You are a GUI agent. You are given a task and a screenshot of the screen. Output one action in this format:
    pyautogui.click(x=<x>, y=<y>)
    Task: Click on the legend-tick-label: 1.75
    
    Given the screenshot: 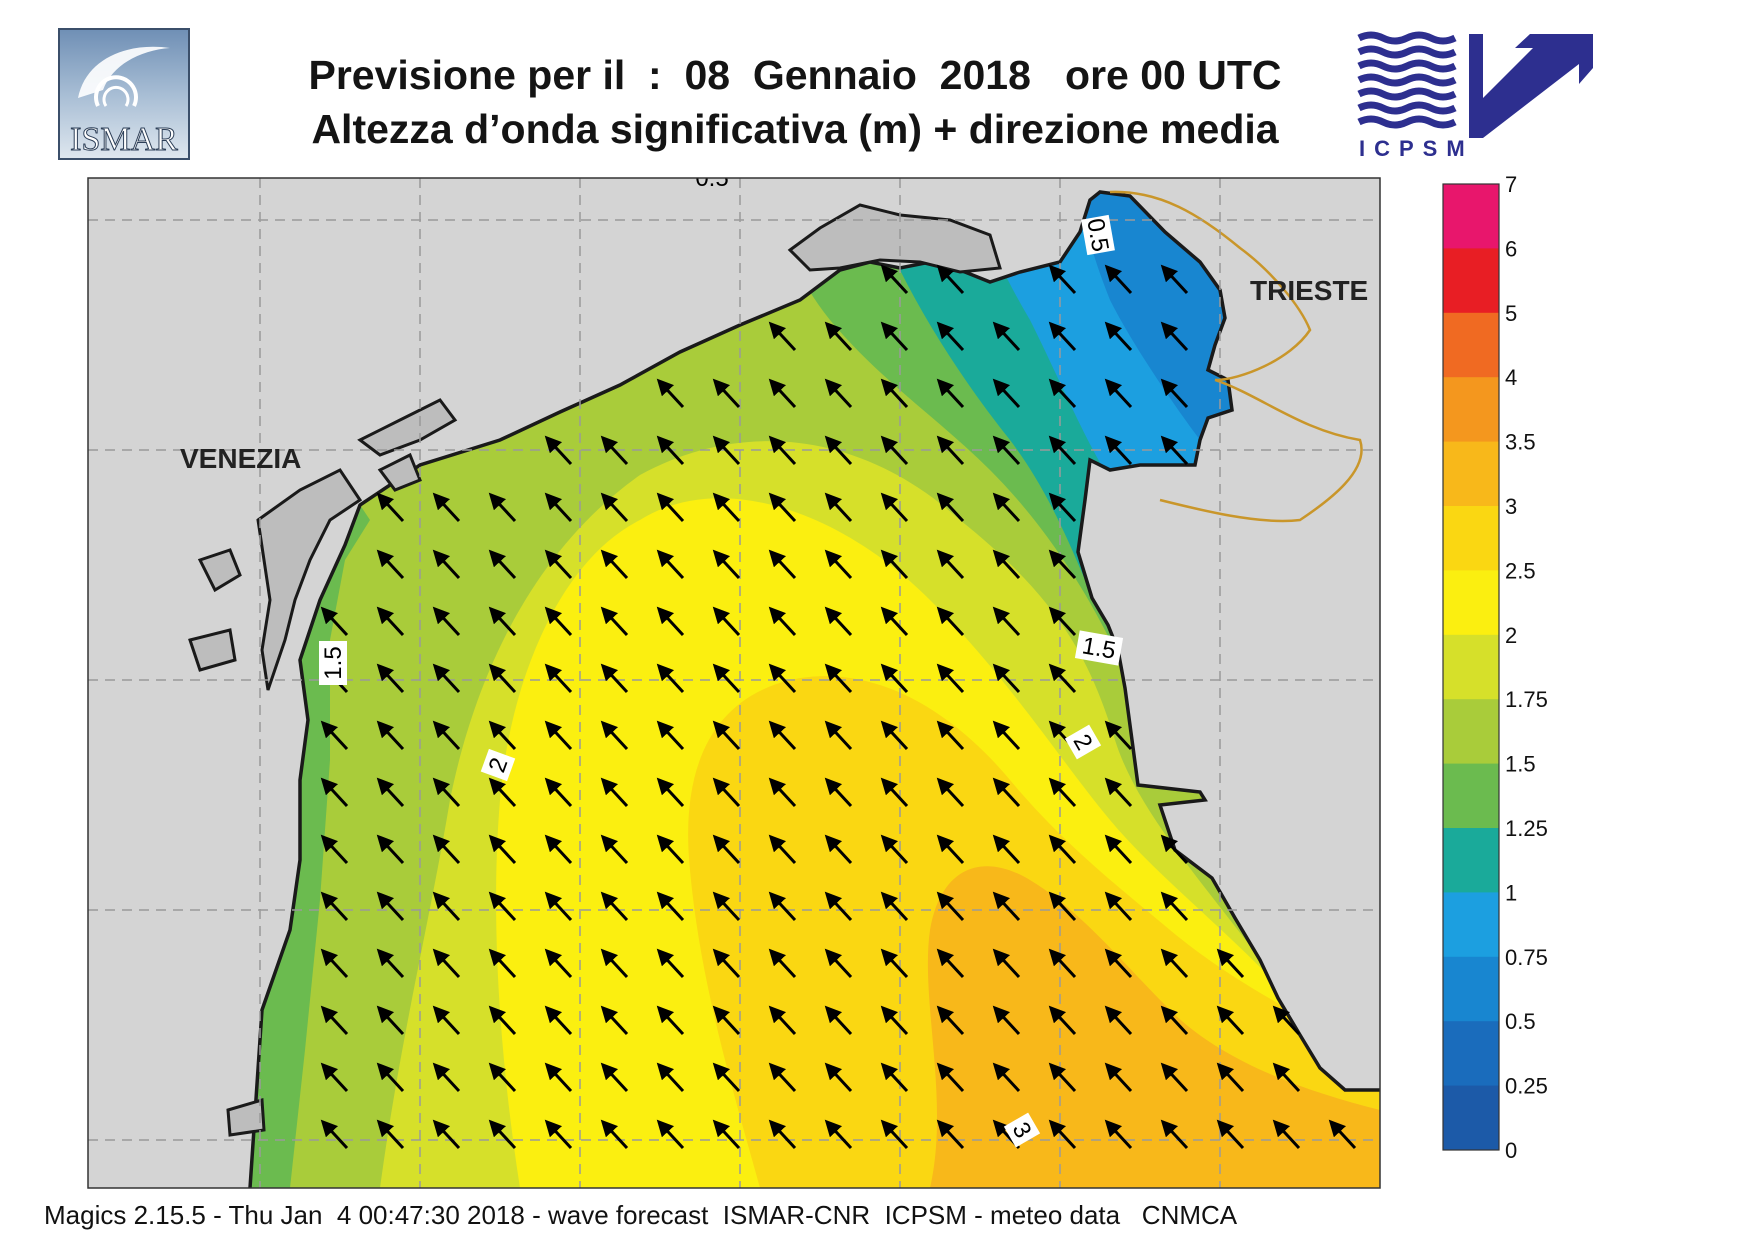 What is the action you would take?
    pyautogui.click(x=1526, y=699)
    